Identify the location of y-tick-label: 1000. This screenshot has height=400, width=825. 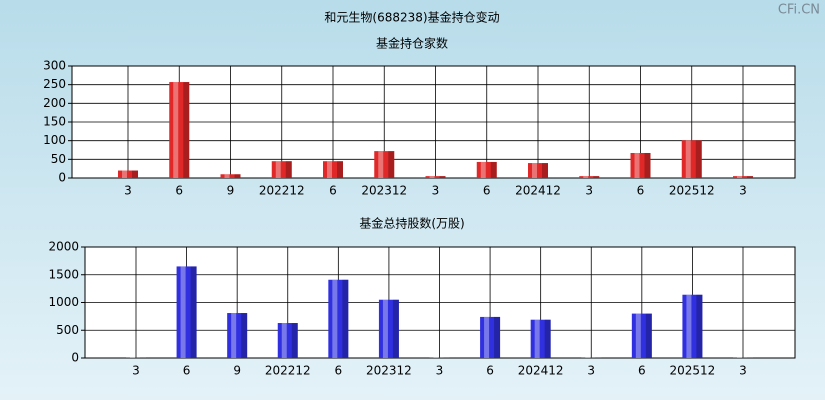
(63, 302).